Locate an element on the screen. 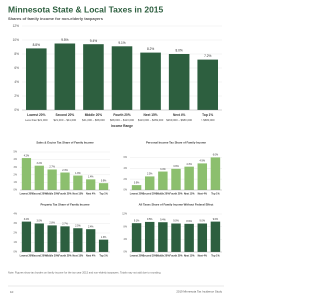 Image resolution: width=320 pixels, height=300 pixels. y-tick-label: 10% is located at coordinates (16, 40).